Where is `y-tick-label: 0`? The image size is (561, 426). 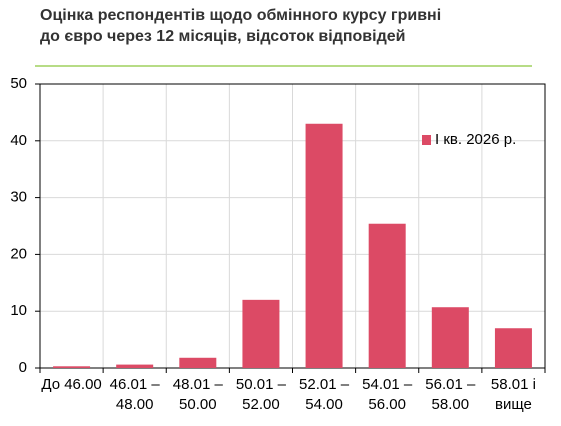
y-tick-label: 0 is located at coordinates (23, 367).